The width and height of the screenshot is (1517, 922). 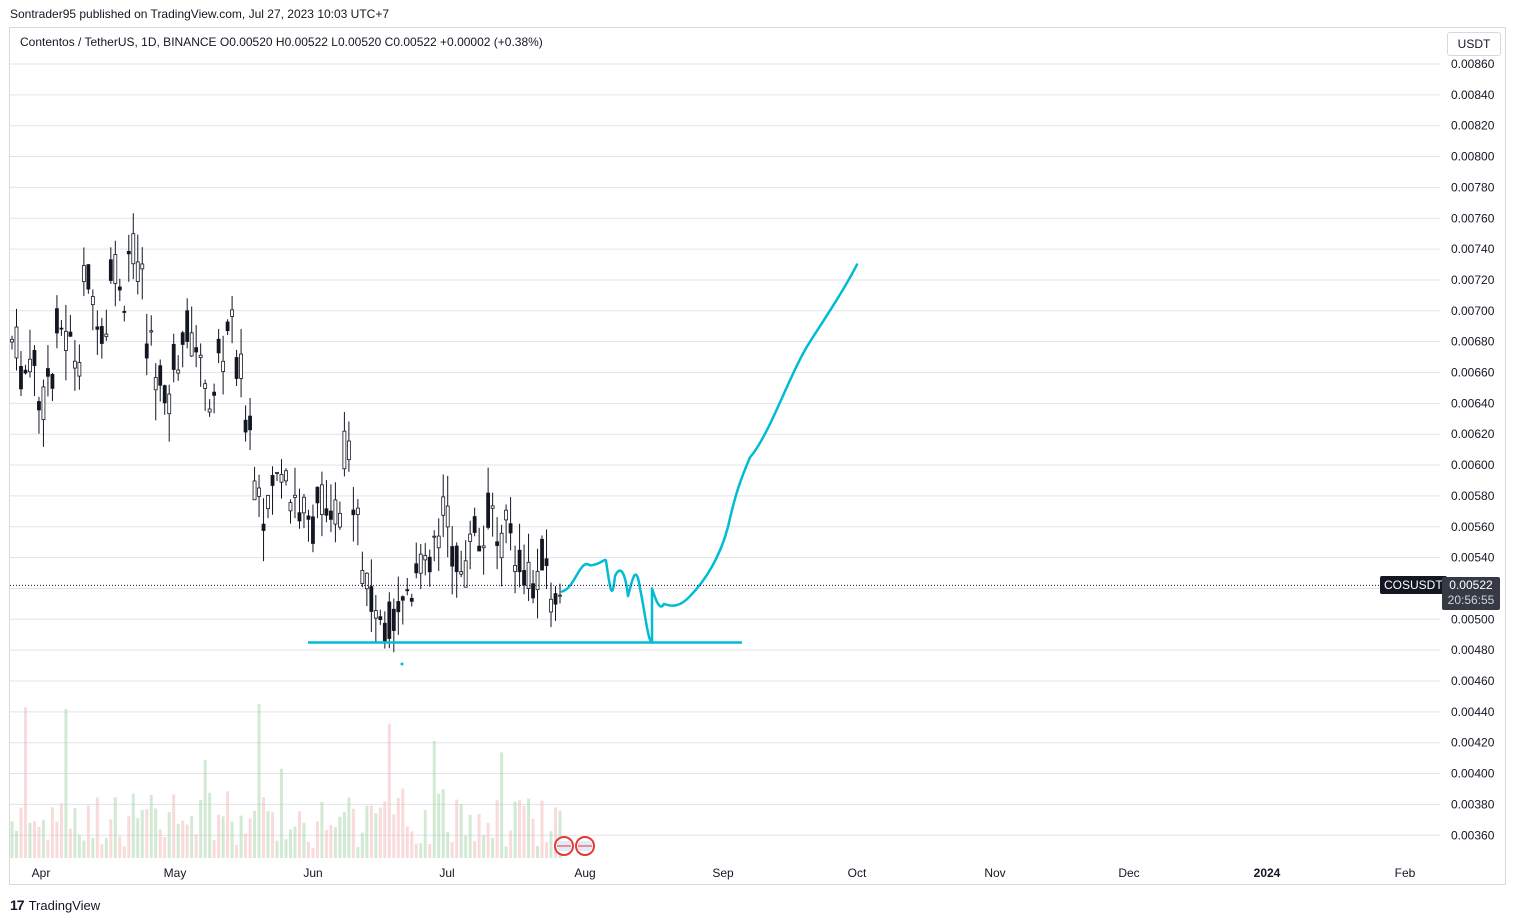 I want to click on y-tick-label: 0.00580, so click(x=1473, y=496).